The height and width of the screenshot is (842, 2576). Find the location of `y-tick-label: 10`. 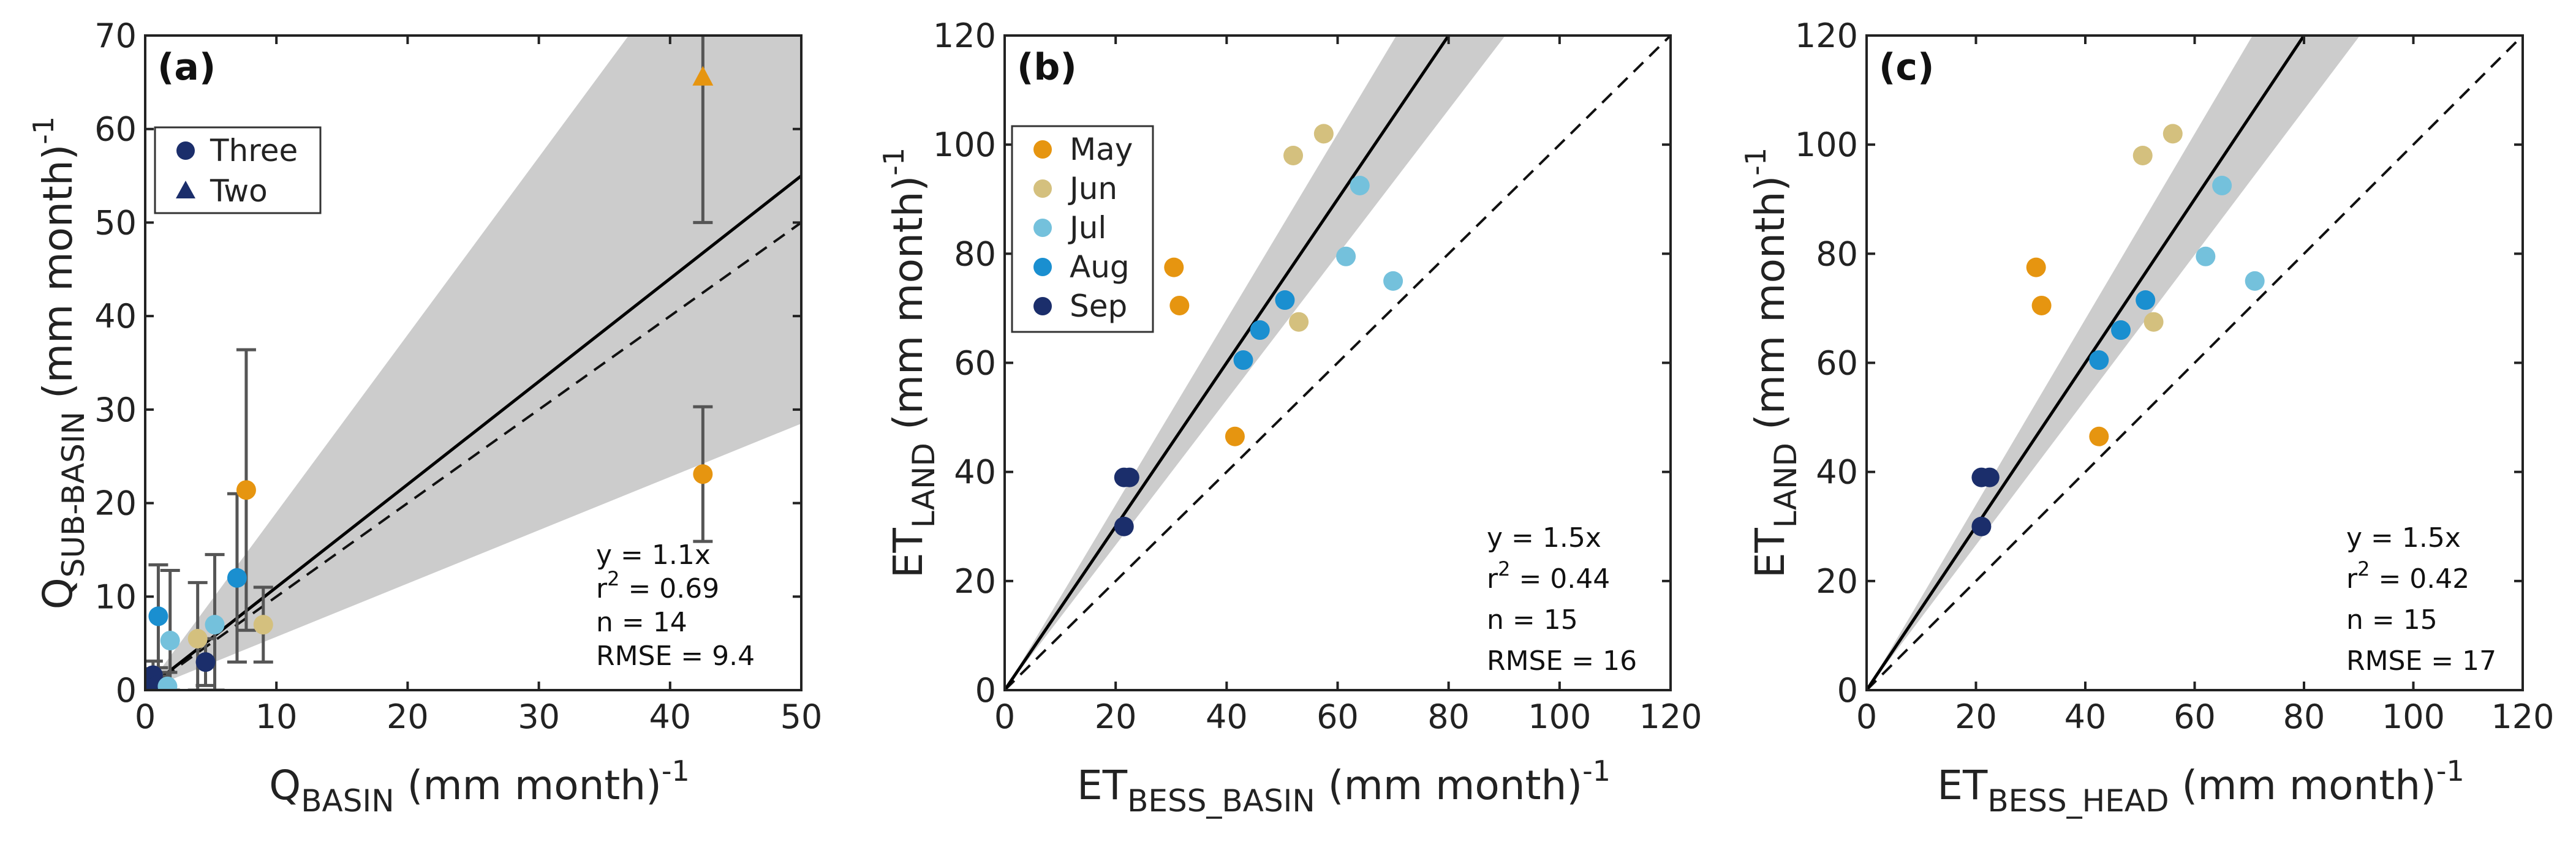

y-tick-label: 10 is located at coordinates (115, 596).